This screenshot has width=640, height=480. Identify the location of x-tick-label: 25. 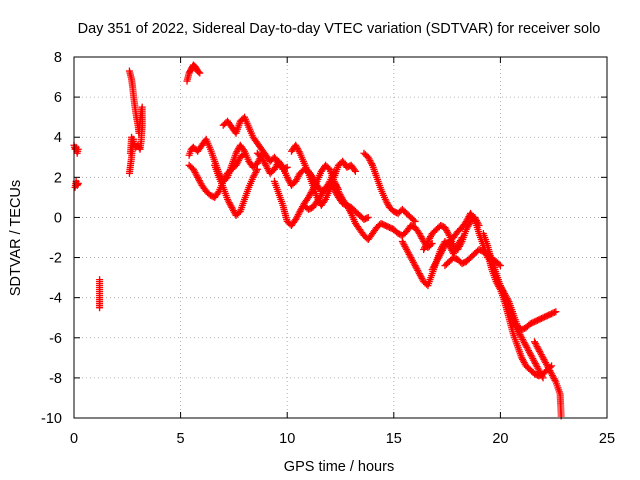
(607, 439).